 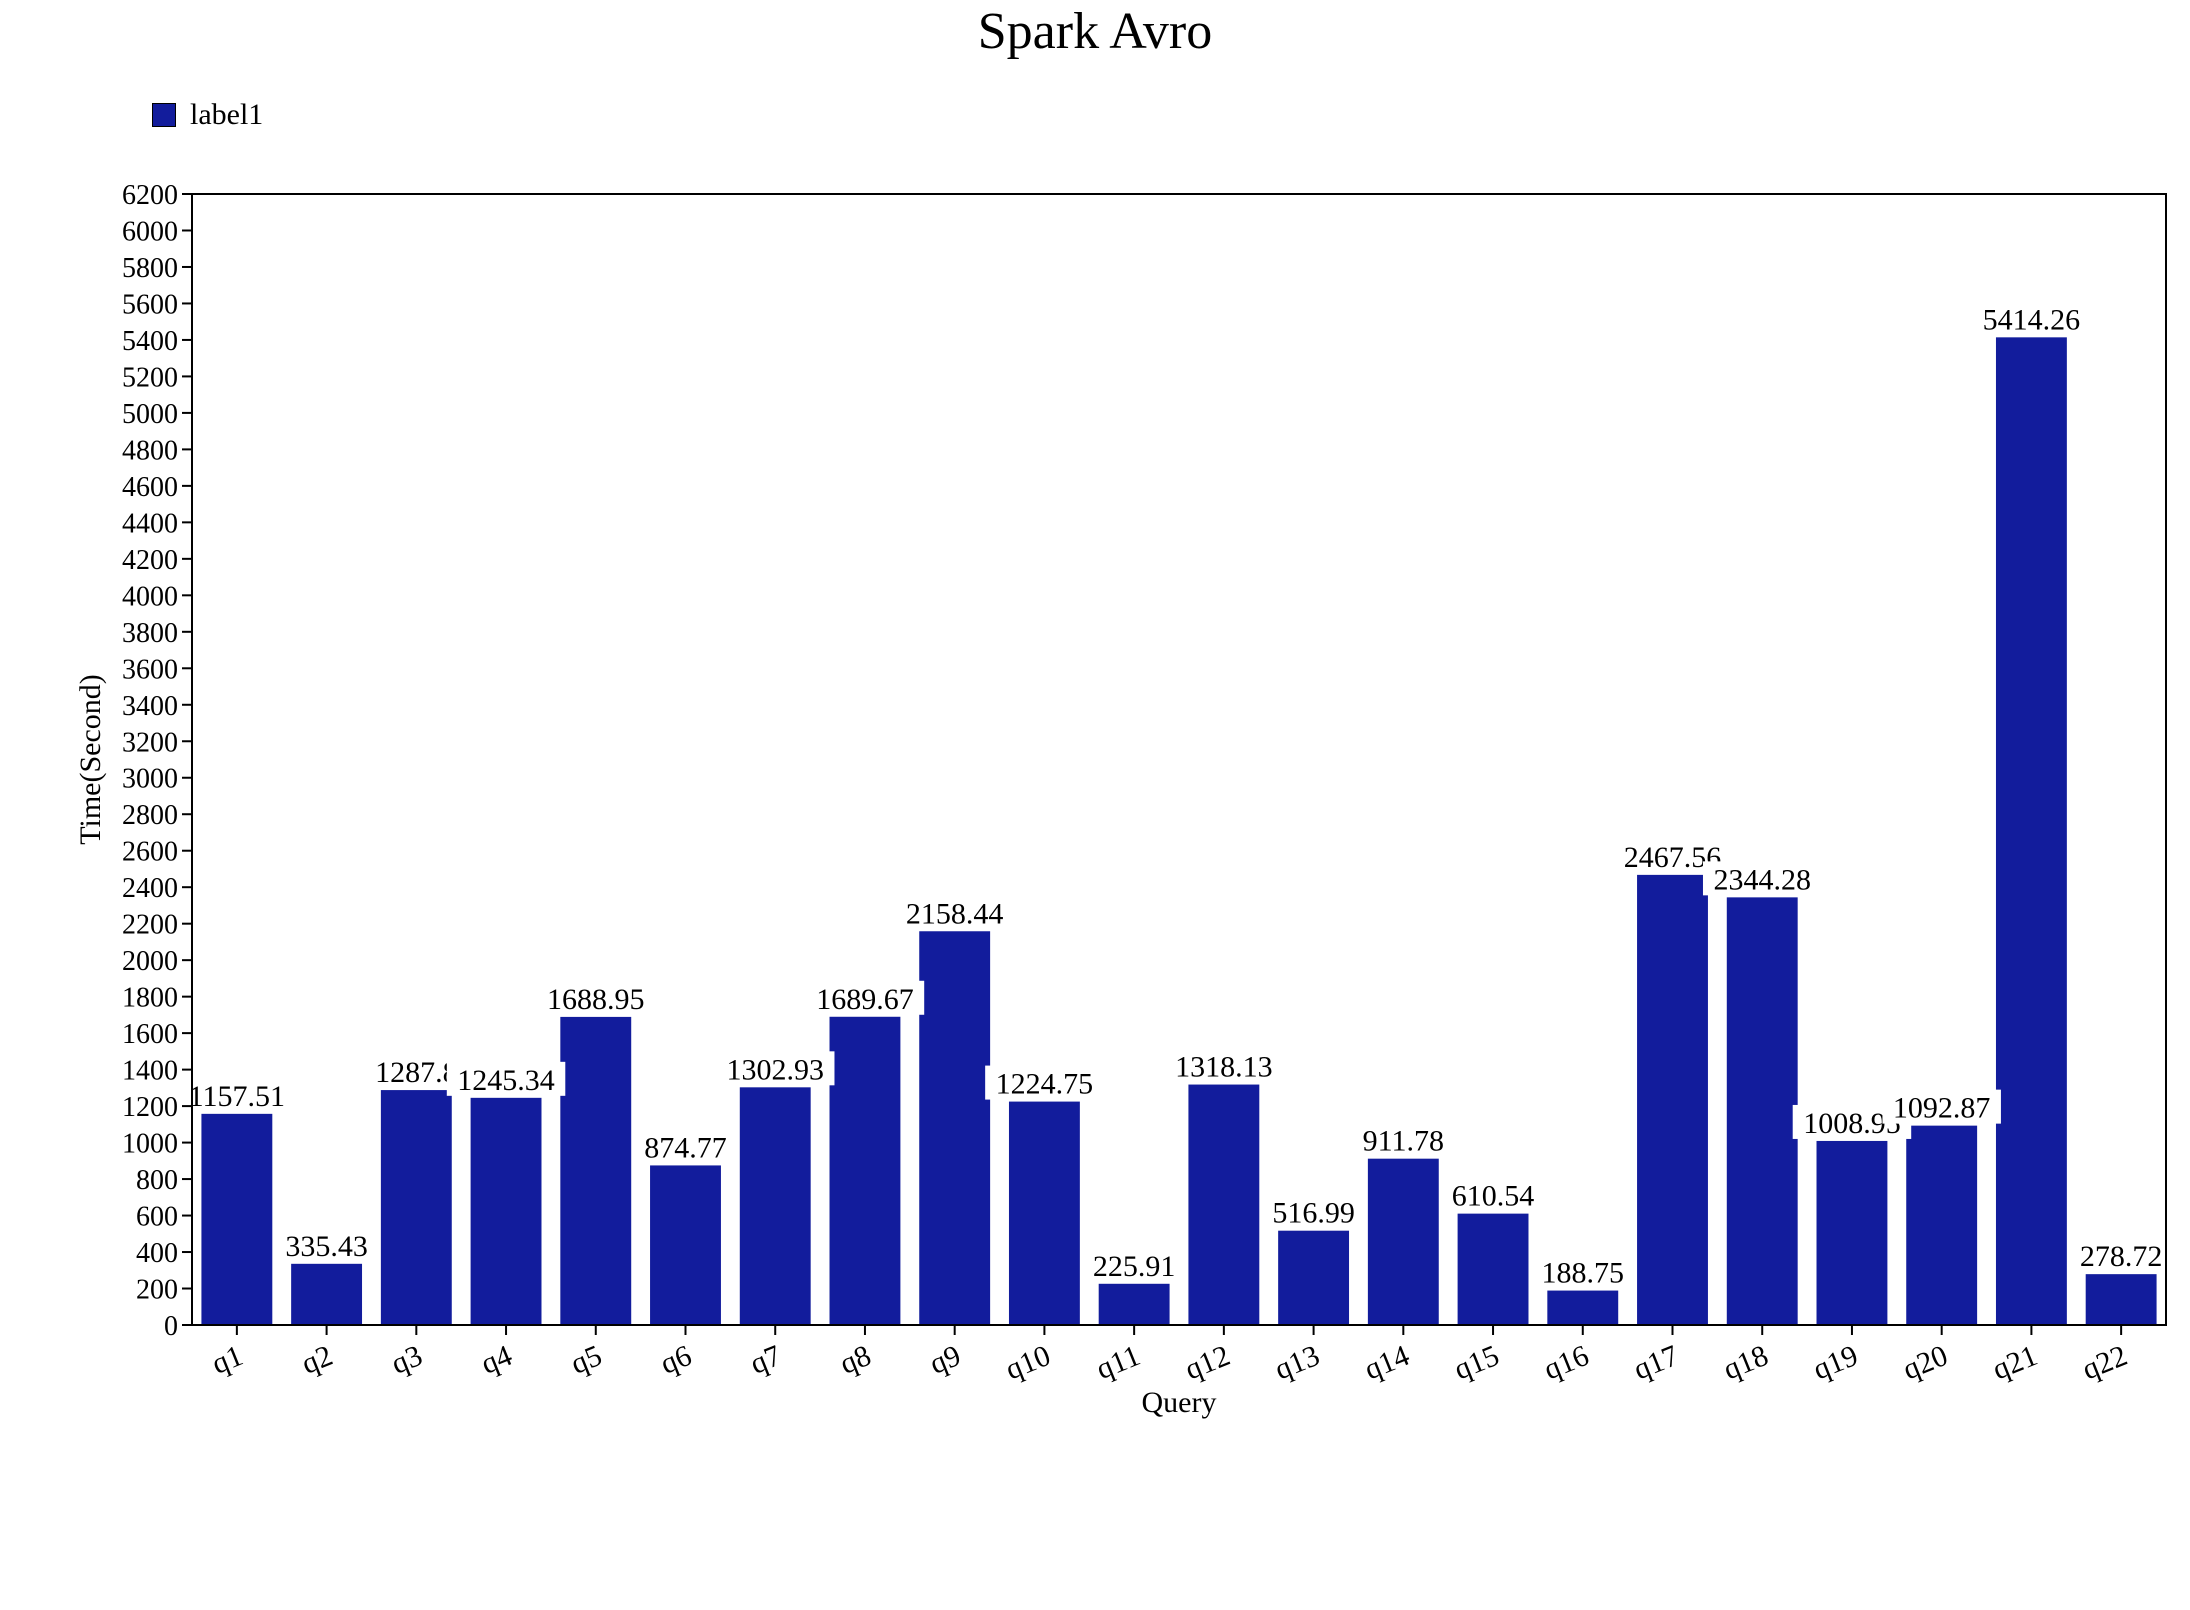 What do you see at coordinates (2031, 831) in the screenshot?
I see `bar-q21` at bounding box center [2031, 831].